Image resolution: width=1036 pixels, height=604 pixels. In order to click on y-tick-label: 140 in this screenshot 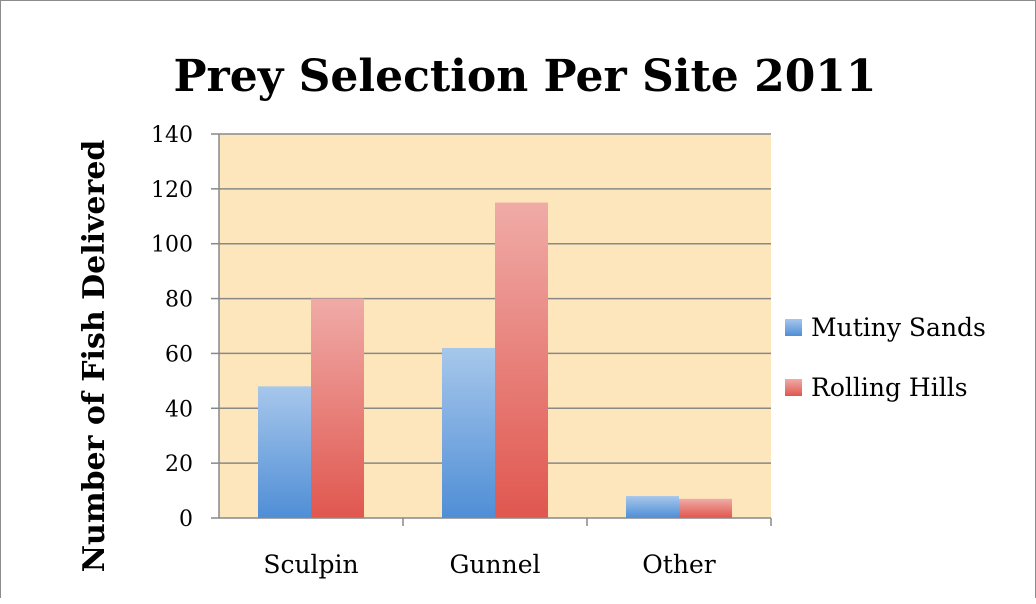, I will do `click(172, 135)`.